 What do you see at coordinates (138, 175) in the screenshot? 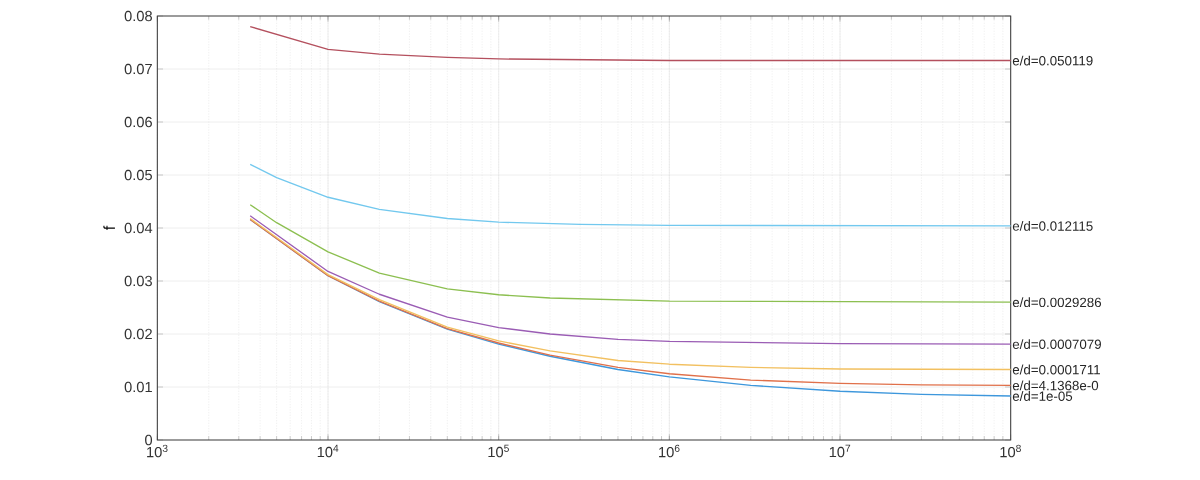
I see `y-tick-label: 0.05` at bounding box center [138, 175].